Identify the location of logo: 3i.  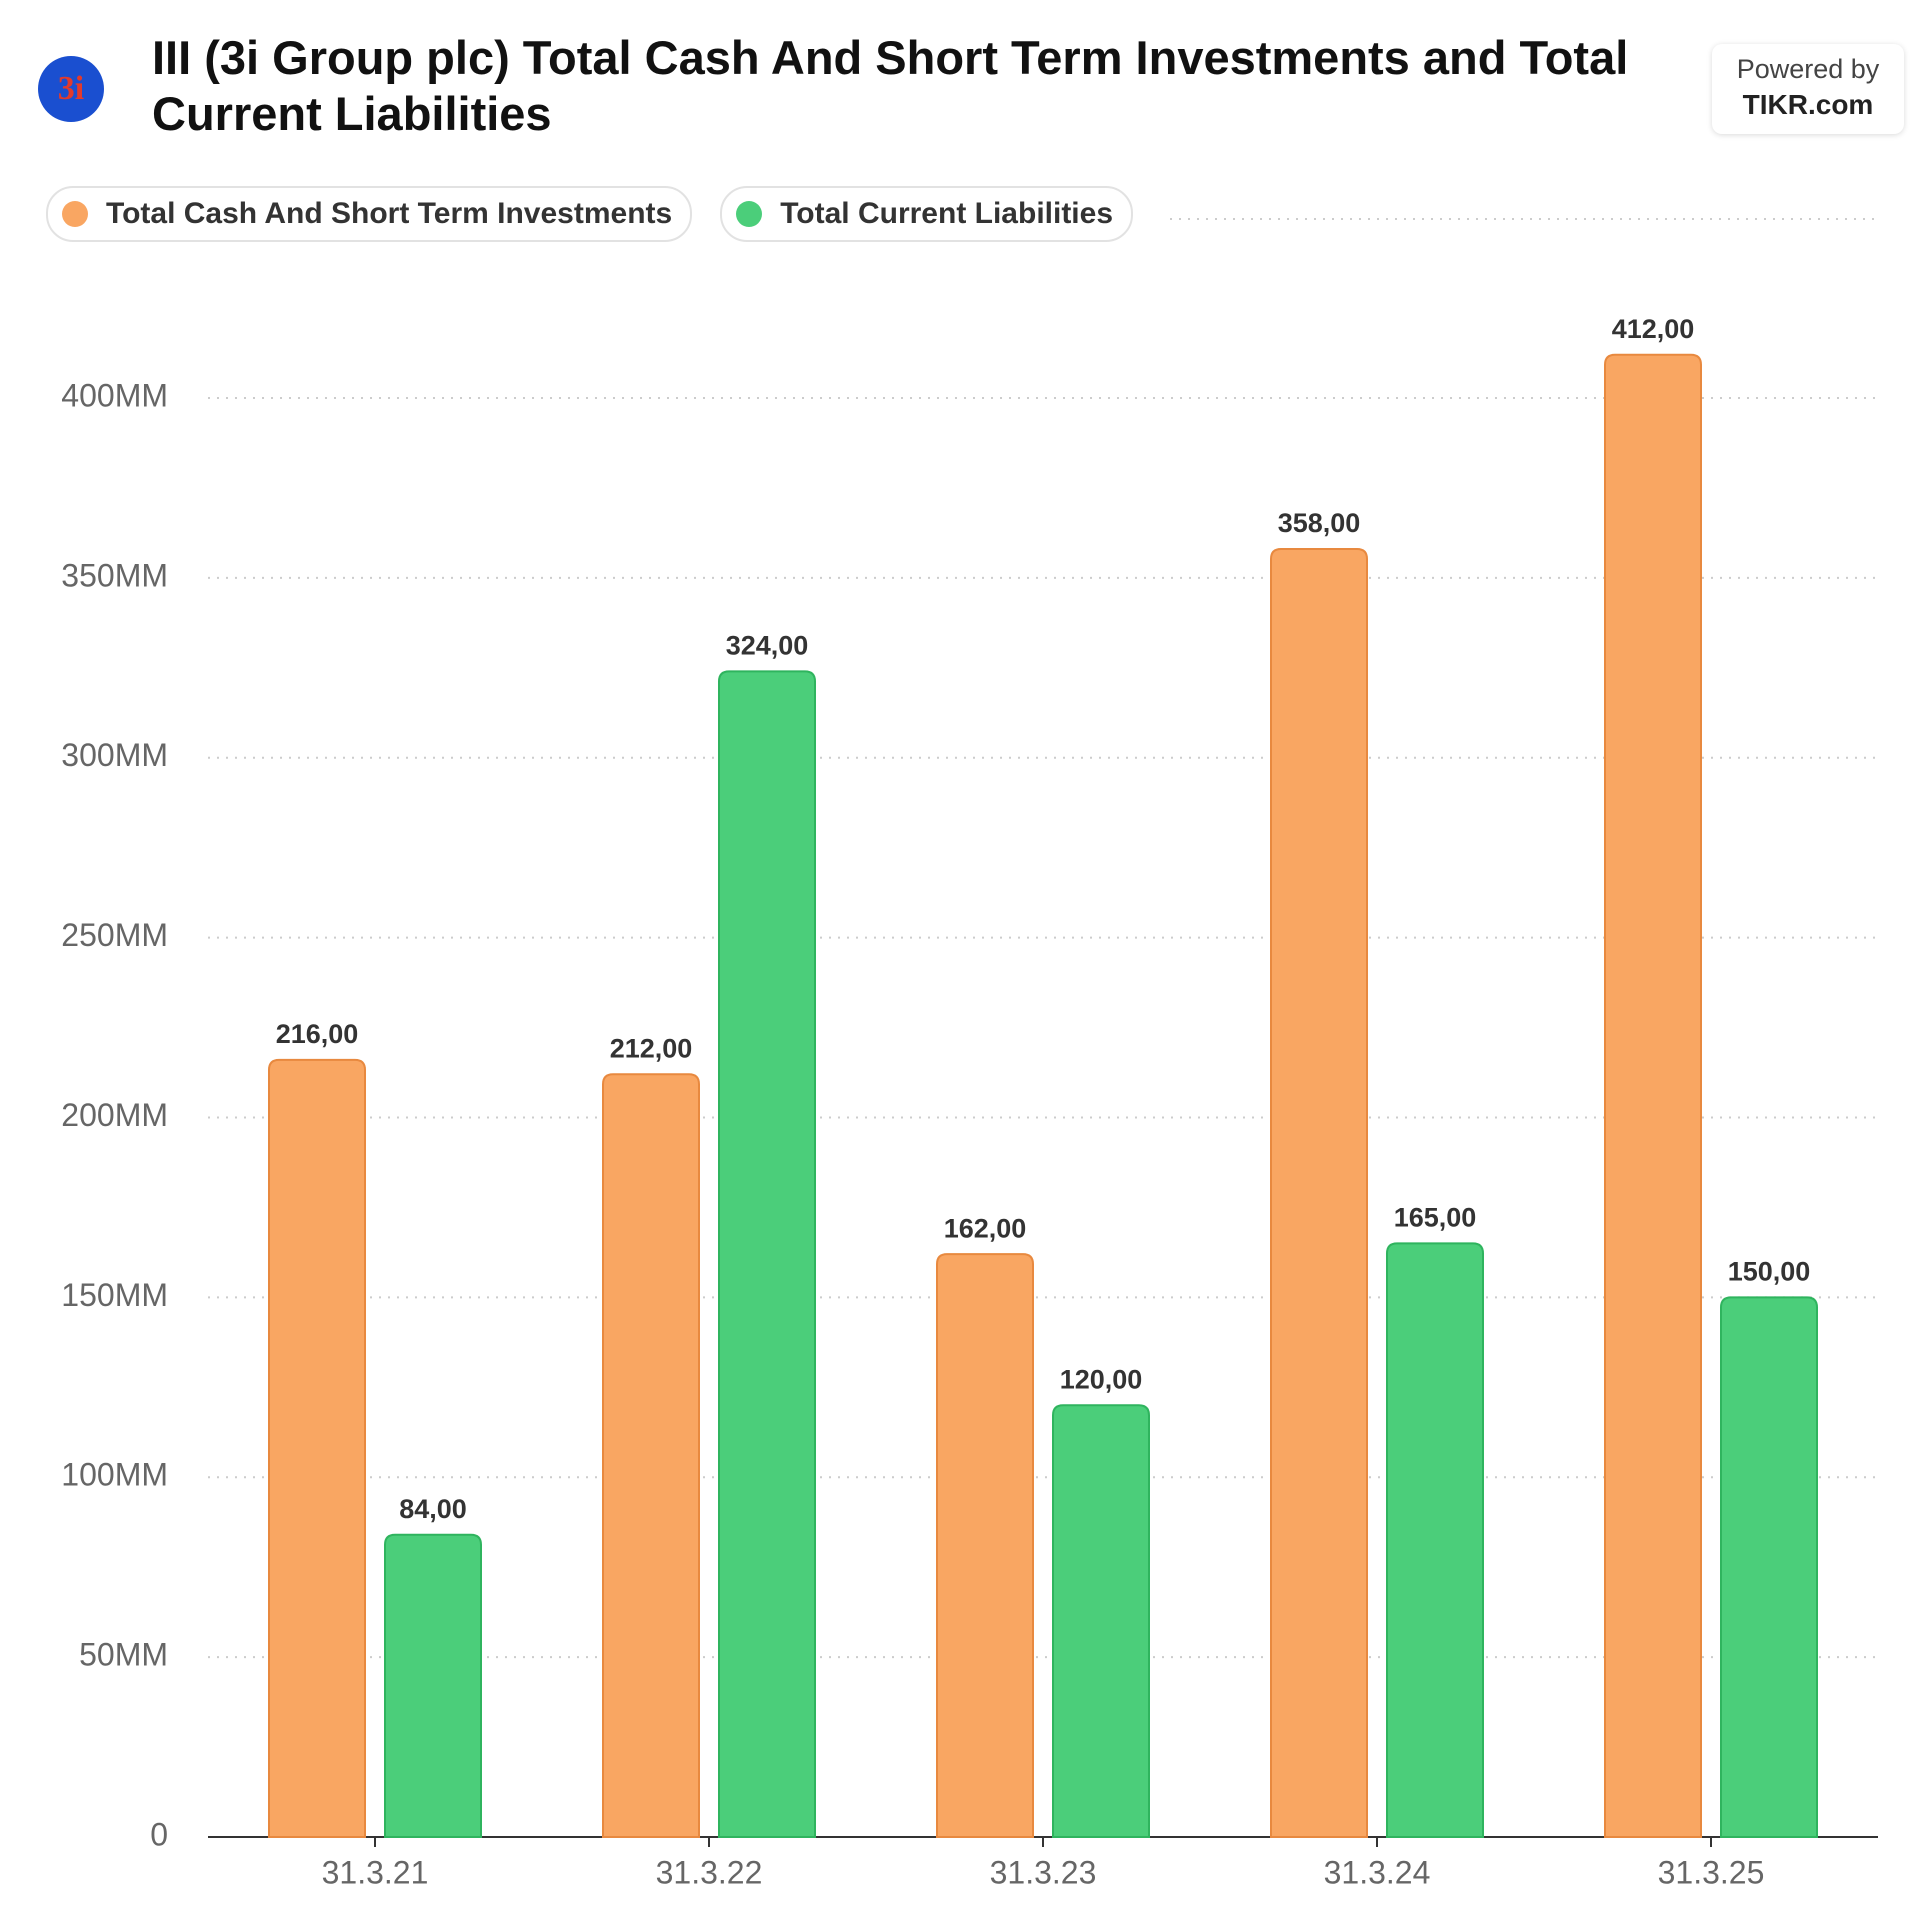
(71, 89).